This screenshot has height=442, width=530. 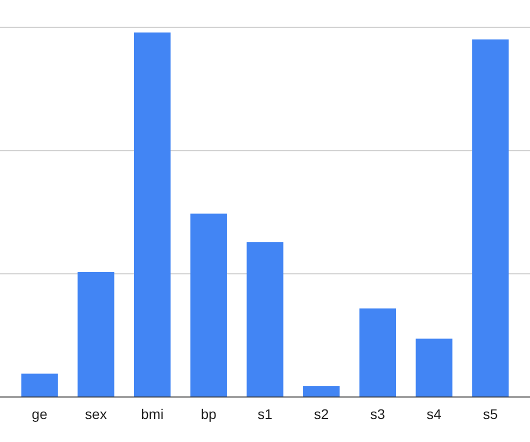 What do you see at coordinates (265, 414) in the screenshot?
I see `x-tick-label: s1` at bounding box center [265, 414].